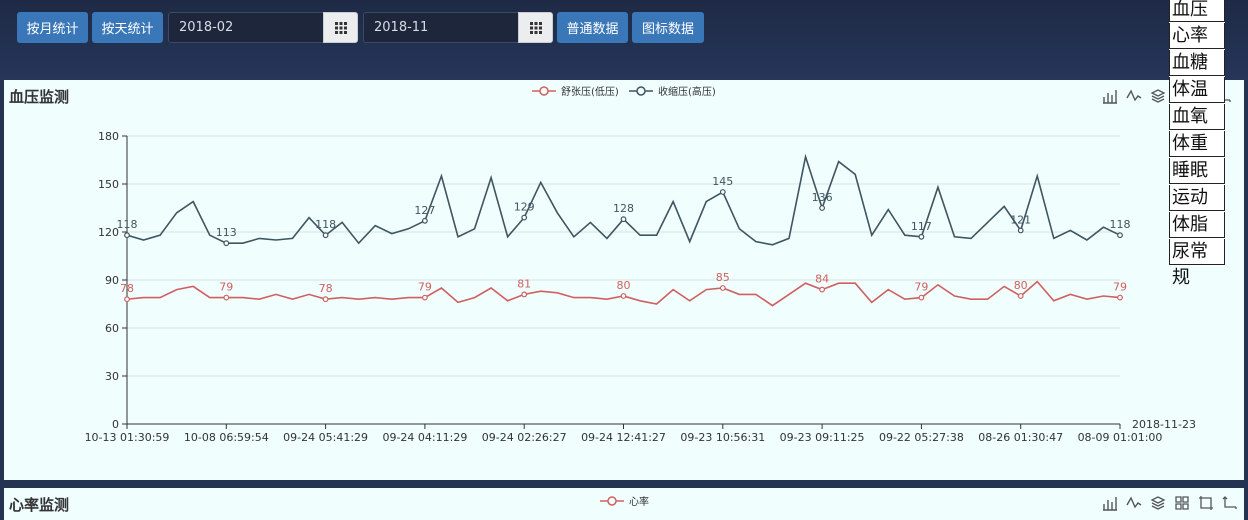  Describe the element at coordinates (1197, 171) in the screenshot. I see `menu-item-6: 睡眠` at that location.